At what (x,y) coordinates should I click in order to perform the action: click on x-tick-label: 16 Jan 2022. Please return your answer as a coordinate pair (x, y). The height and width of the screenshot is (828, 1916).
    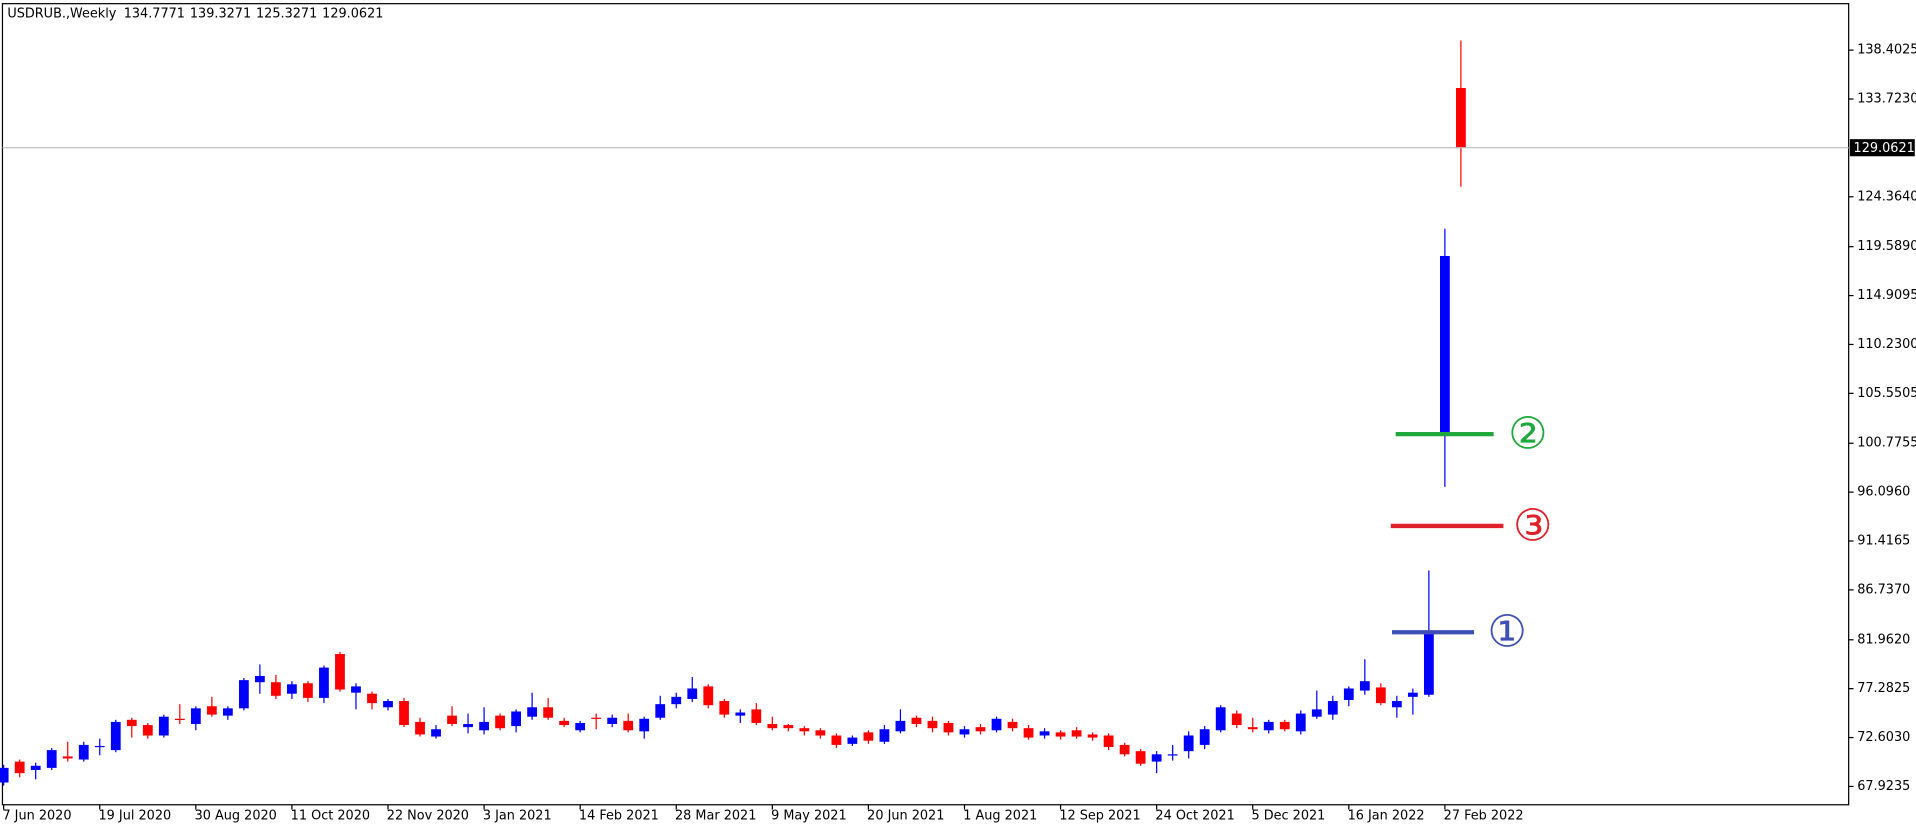
    Looking at the image, I should click on (1386, 815).